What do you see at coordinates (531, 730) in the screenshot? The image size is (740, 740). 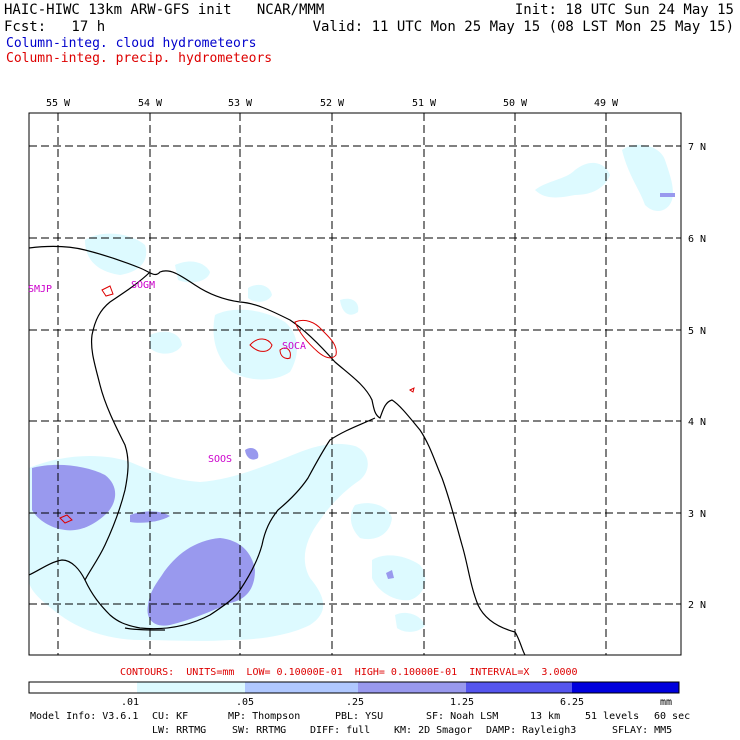 I see `damping-option: DAMP: Rayleigh3` at bounding box center [531, 730].